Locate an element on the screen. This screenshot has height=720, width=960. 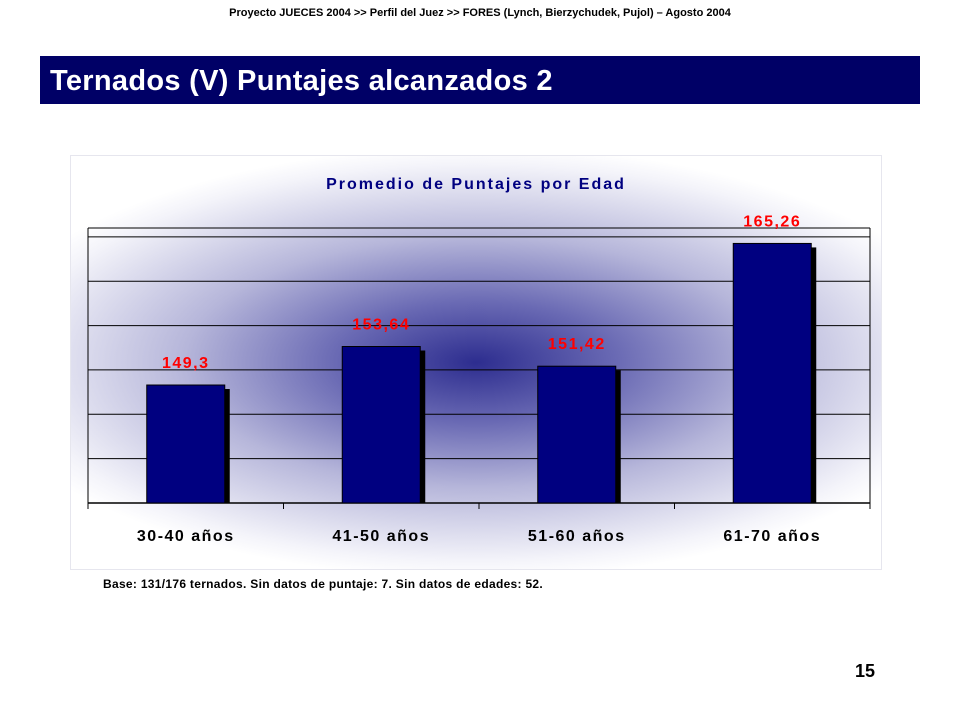
page-number: 15 is located at coordinates (865, 671).